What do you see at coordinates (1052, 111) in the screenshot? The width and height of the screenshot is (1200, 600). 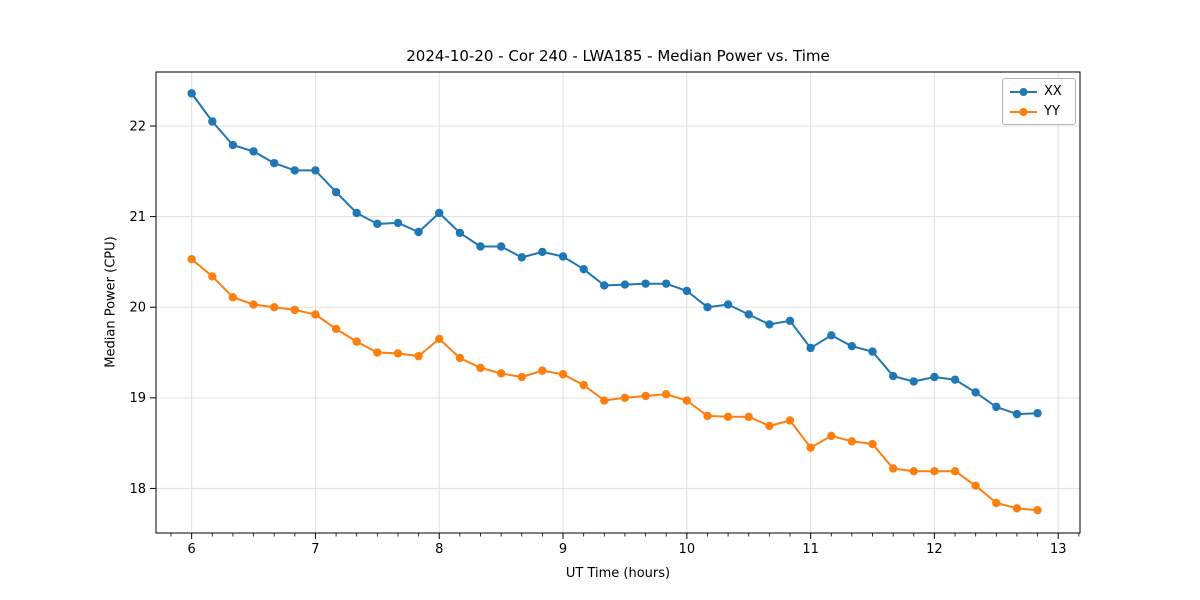 I see `legend-label: YY` at bounding box center [1052, 111].